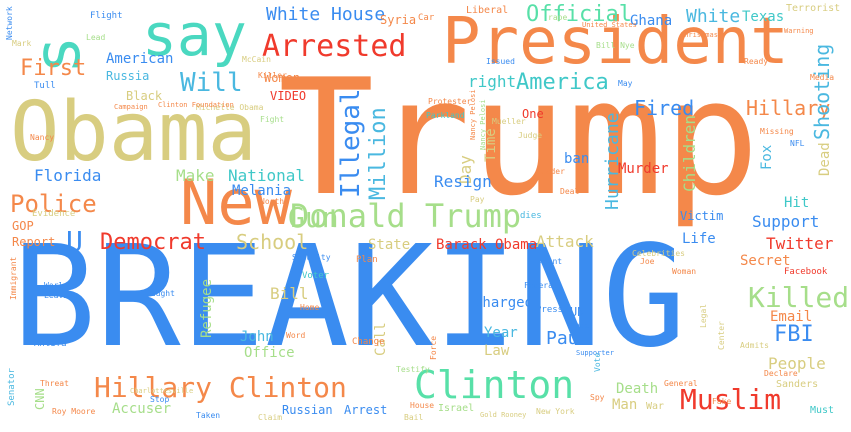  I want to click on word-illegal: Illegal, so click(351, 143).